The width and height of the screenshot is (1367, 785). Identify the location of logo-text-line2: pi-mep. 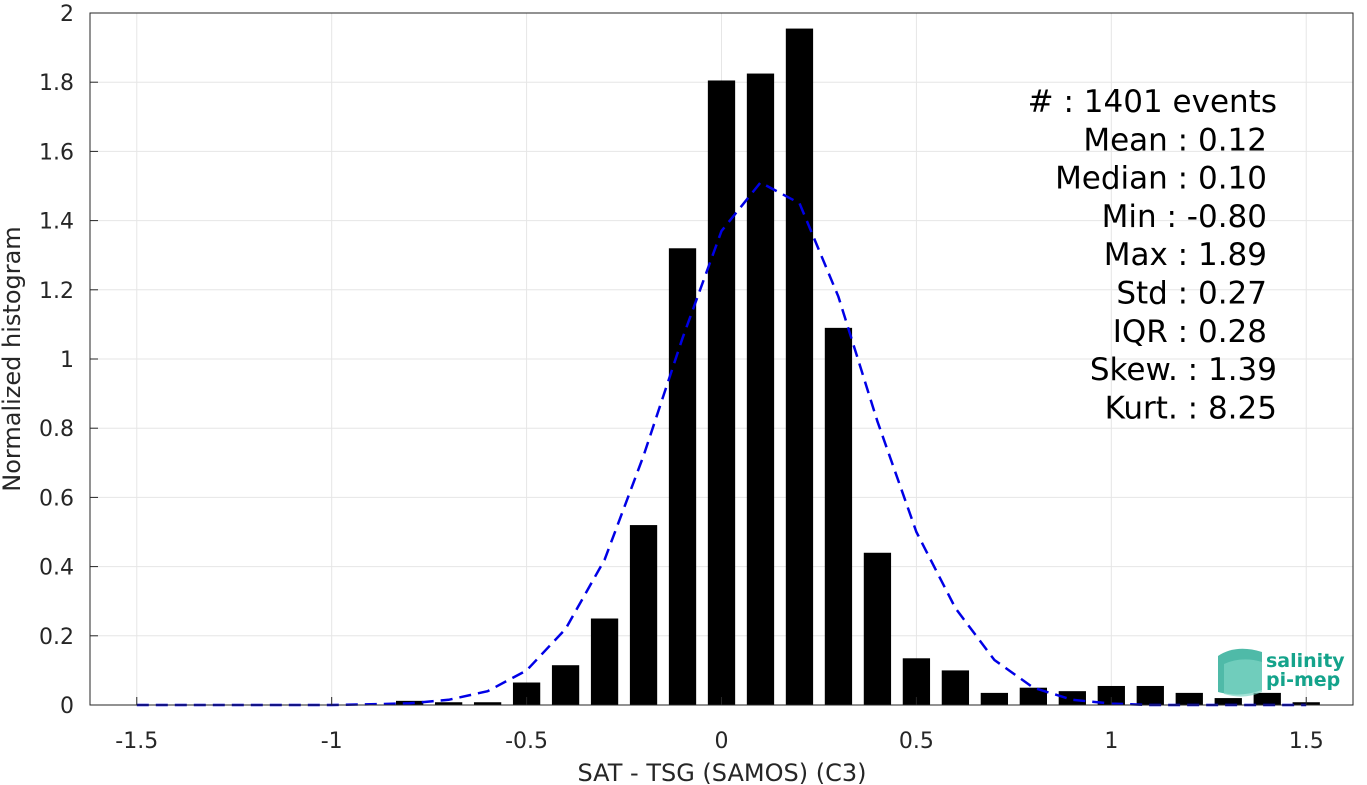
(1303, 680).